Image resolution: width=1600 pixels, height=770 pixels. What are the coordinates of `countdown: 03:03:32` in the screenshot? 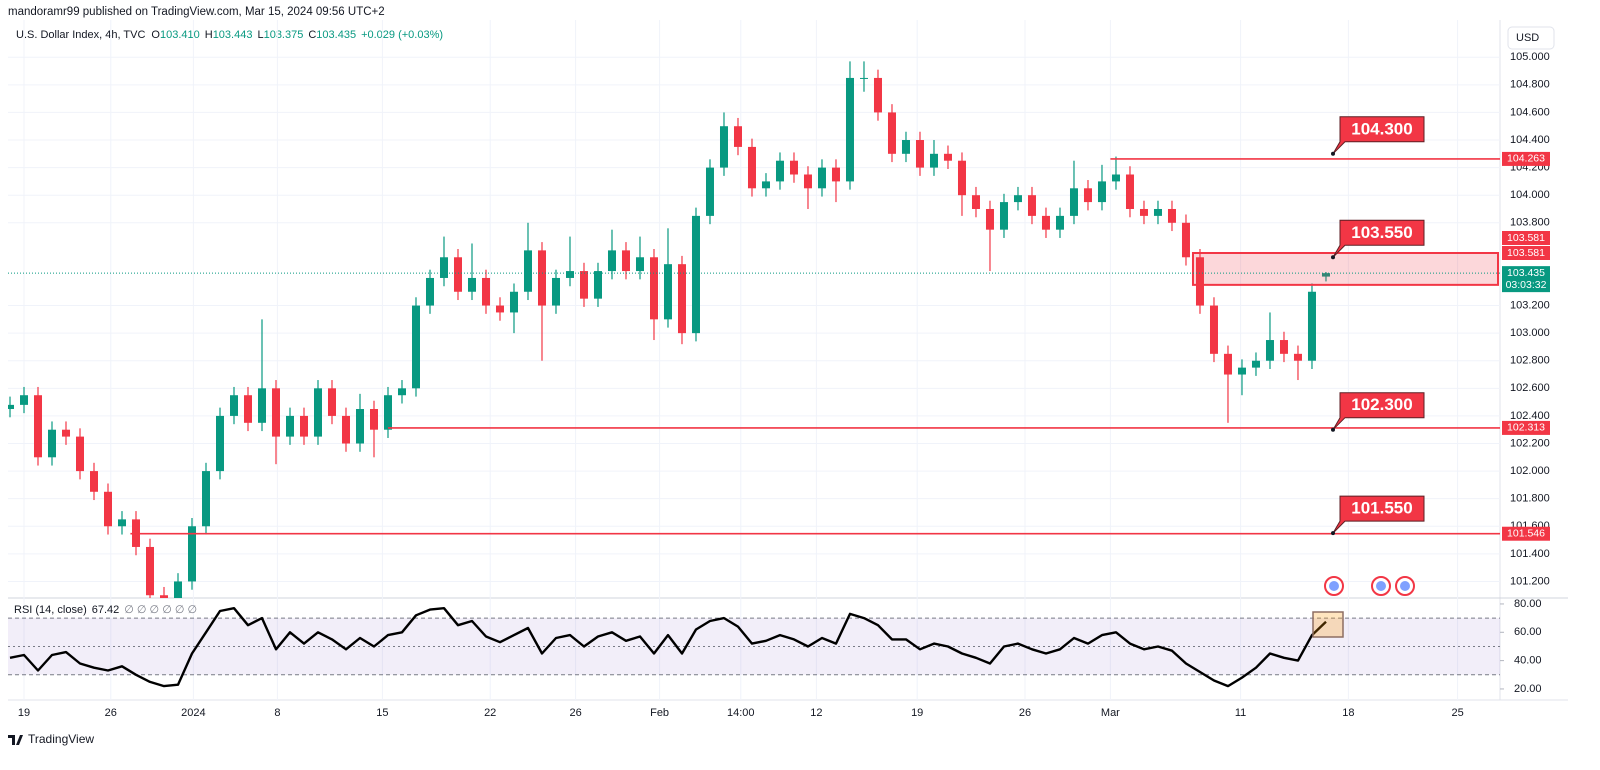 It's located at (1526, 285).